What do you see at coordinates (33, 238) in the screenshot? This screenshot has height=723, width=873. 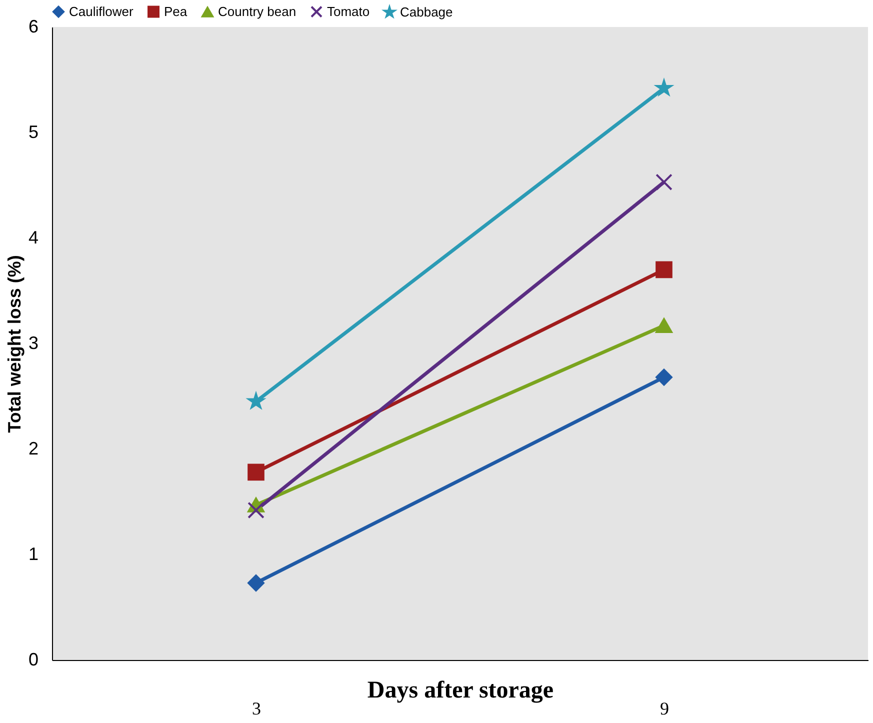 I see `y-tick-label: 4` at bounding box center [33, 238].